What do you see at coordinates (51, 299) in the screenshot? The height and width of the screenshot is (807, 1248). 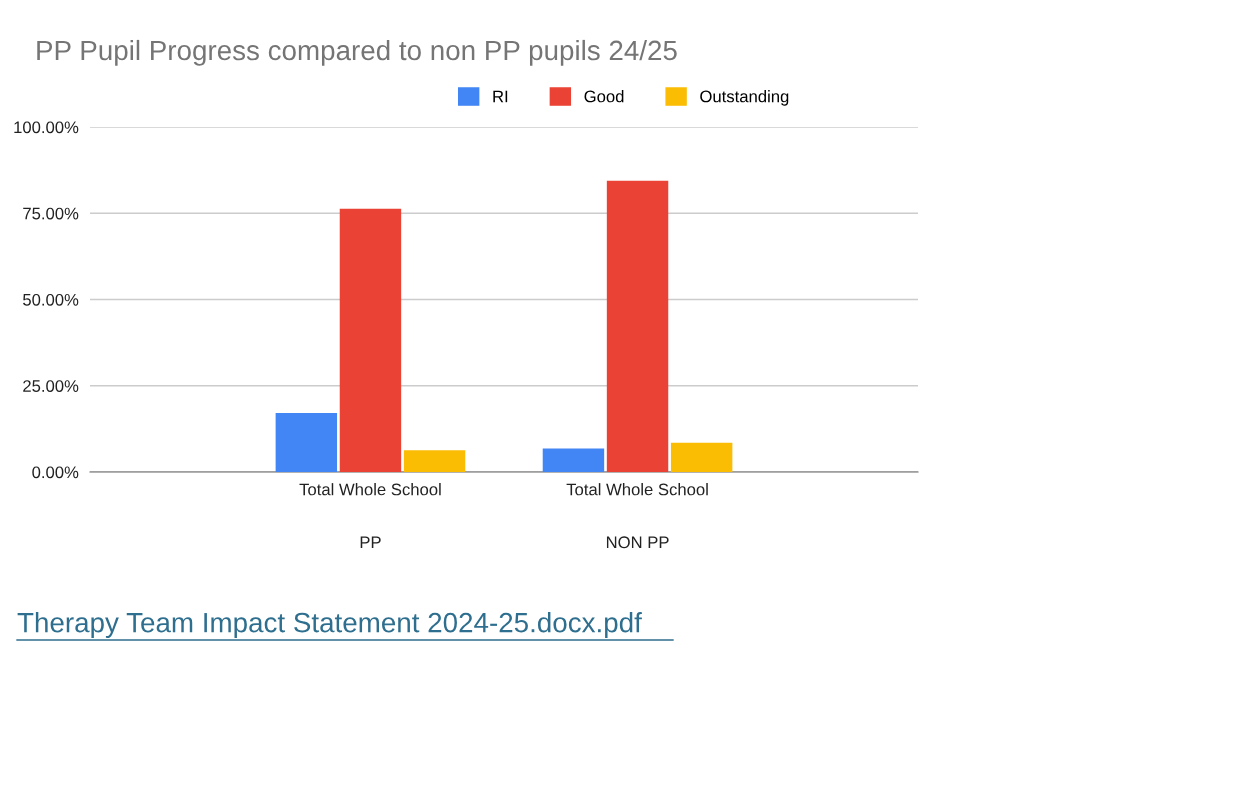 I see `y-tick-label: 50.00%` at bounding box center [51, 299].